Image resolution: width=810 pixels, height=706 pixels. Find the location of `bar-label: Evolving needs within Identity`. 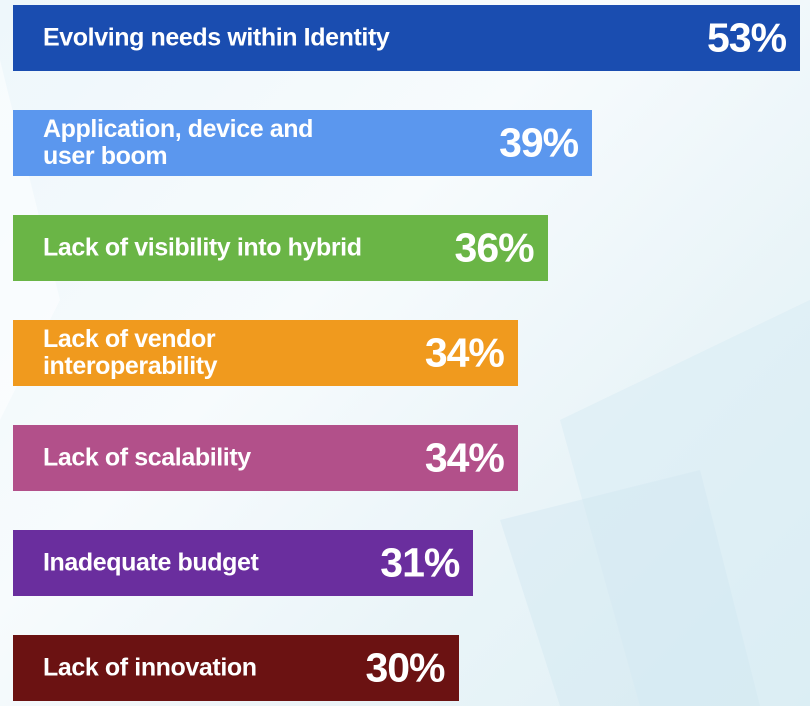

bar-label: Evolving needs within Identity is located at coordinates (216, 37).